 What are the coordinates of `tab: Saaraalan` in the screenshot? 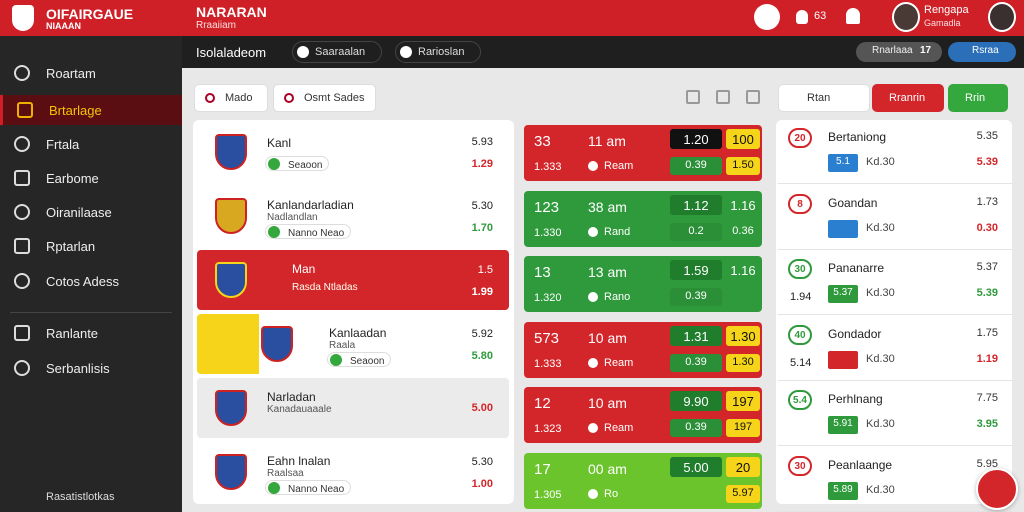 It's located at (337, 52).